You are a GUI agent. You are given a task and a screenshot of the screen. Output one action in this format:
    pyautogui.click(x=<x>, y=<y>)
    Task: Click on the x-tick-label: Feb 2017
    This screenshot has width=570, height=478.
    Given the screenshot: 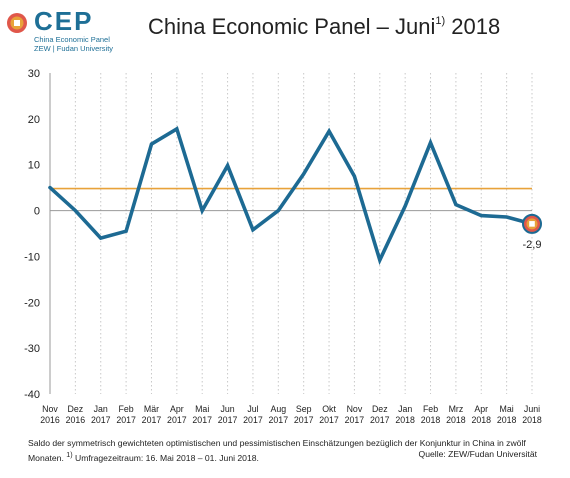 What is the action you would take?
    pyautogui.click(x=126, y=414)
    